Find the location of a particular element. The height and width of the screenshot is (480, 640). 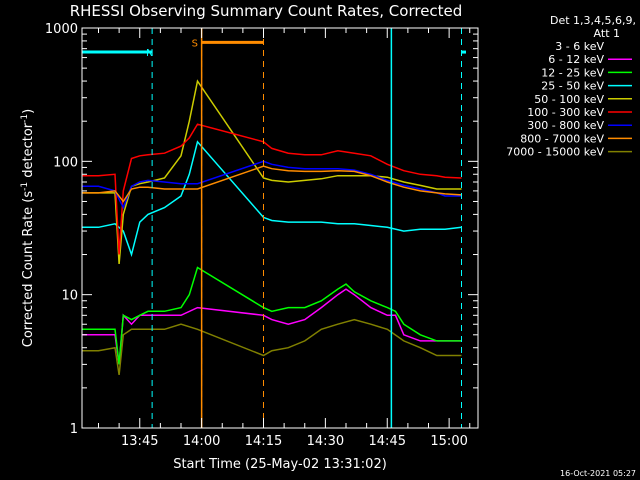

x-tick-label-6: 15:00 is located at coordinates (448, 441).